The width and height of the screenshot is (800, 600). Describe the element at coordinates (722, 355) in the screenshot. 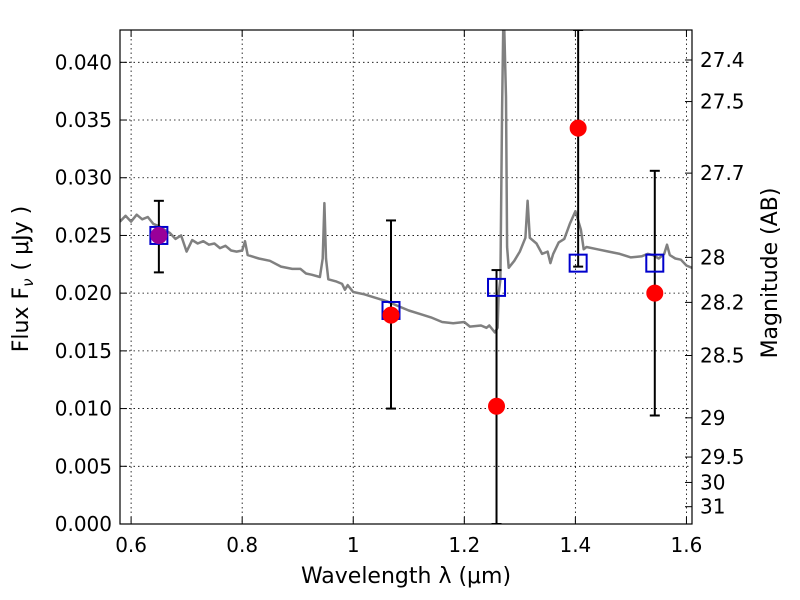

I see `y2-tick-label: 28.5` at that location.